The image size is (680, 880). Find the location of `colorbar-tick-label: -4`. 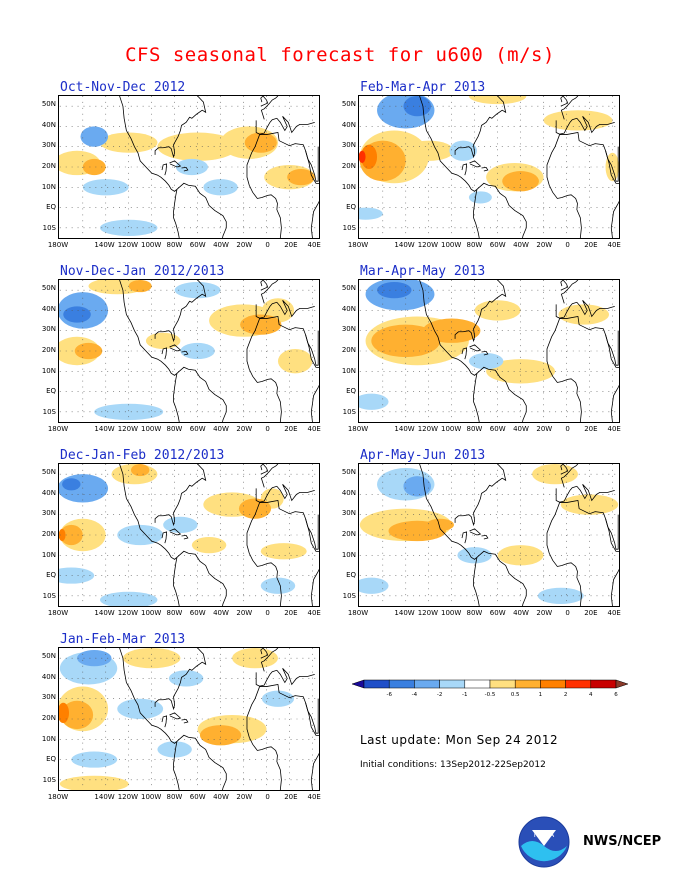

colorbar-tick-label: -4 is located at coordinates (415, 695).